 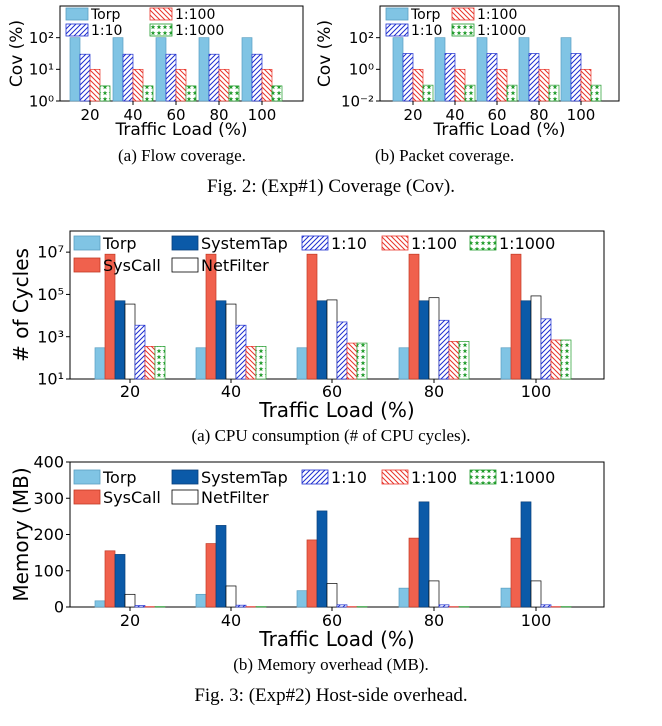 I want to click on legend-label-netfilter: NetFilter, so click(x=235, y=497).